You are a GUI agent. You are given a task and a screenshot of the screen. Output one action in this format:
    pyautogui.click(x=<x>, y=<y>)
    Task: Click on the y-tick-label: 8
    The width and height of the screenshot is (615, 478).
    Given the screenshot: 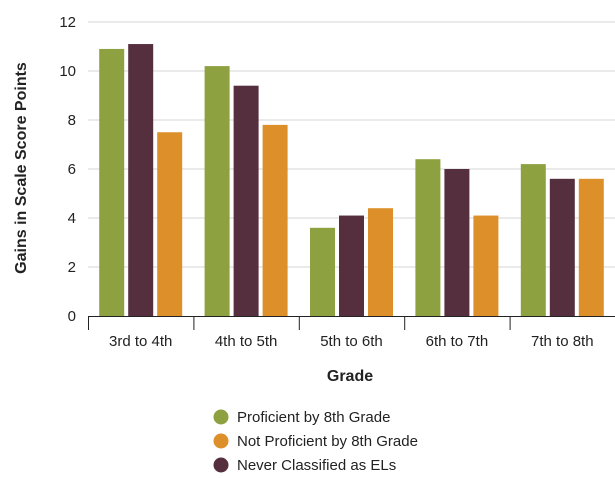 What is the action you would take?
    pyautogui.click(x=72, y=120)
    